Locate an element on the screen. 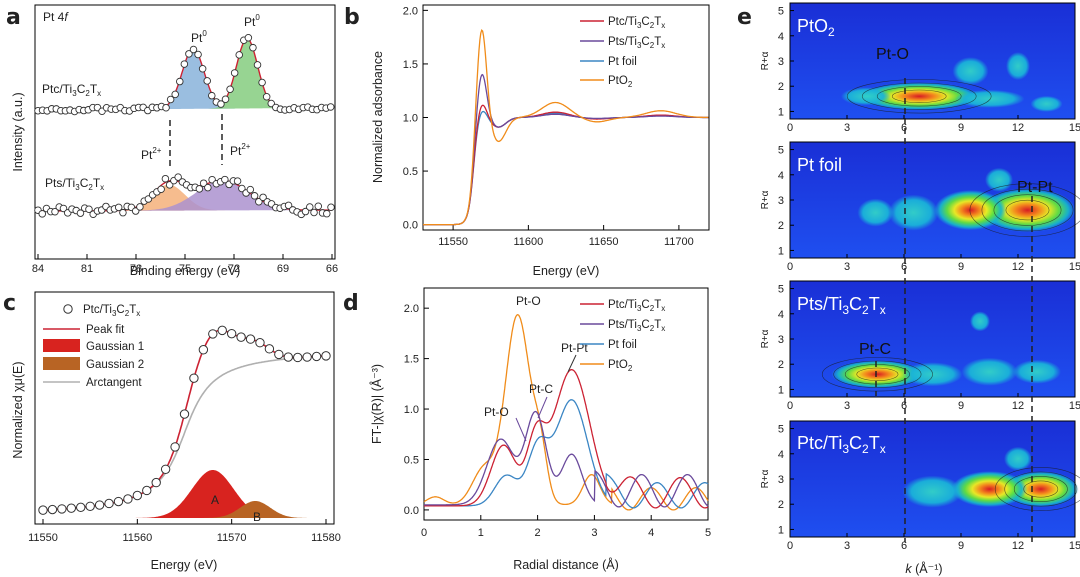 The height and width of the screenshot is (577, 1080). panel-c-xtick-label: 11570 is located at coordinates (232, 538).